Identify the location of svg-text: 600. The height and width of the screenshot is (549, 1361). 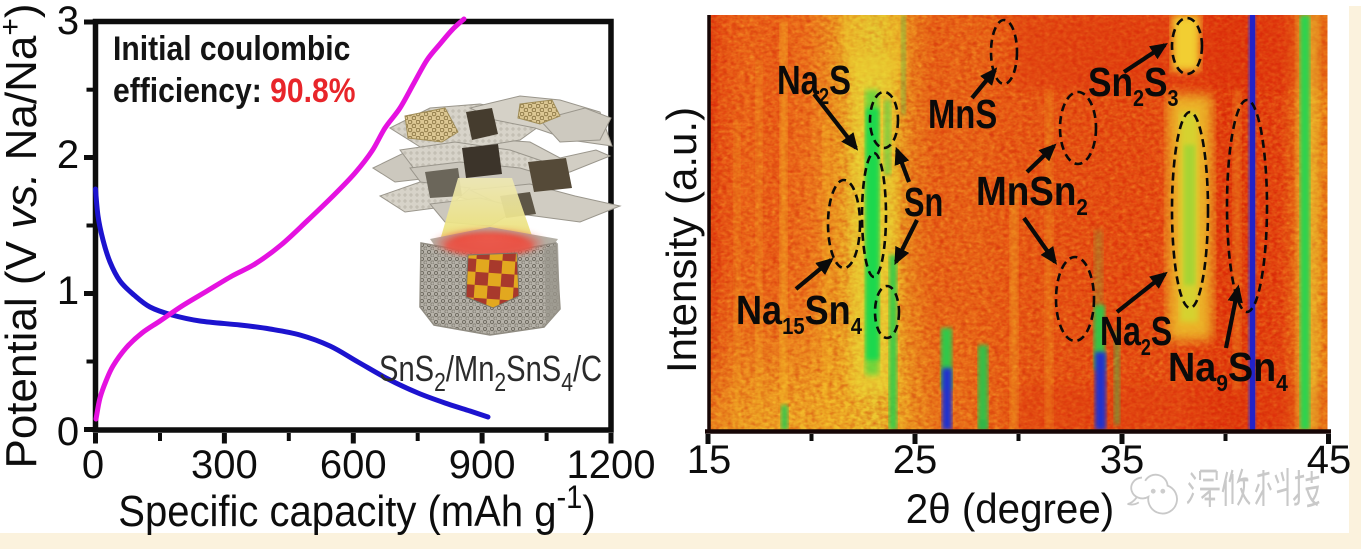
(353, 465).